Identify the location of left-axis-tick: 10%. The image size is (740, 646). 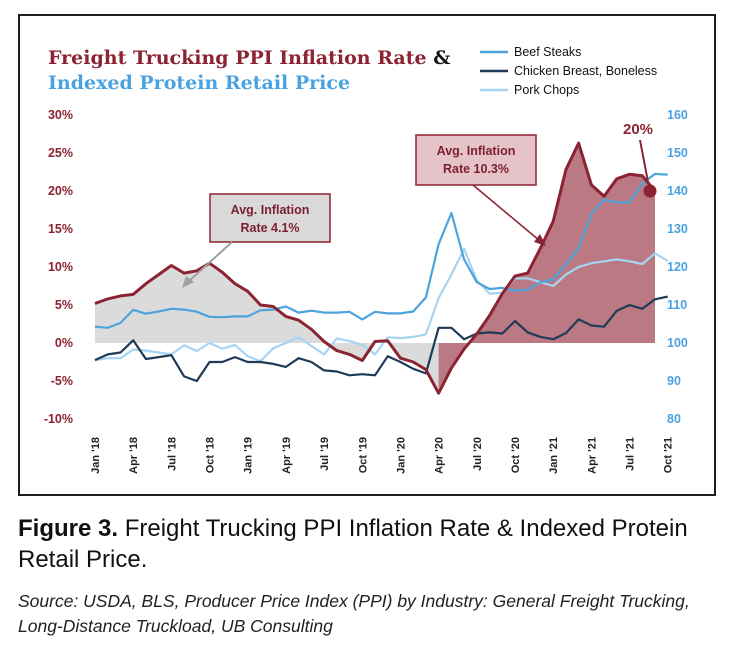
(60, 267).